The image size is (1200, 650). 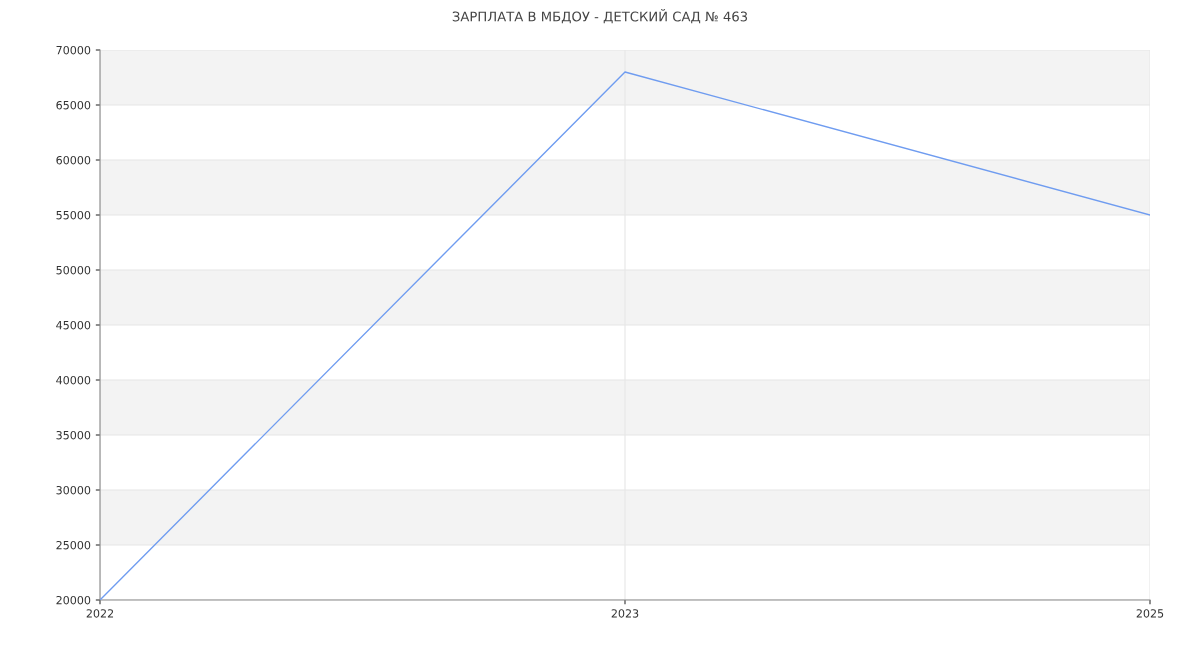 I want to click on y-tick-label: 25000, so click(x=73, y=545).